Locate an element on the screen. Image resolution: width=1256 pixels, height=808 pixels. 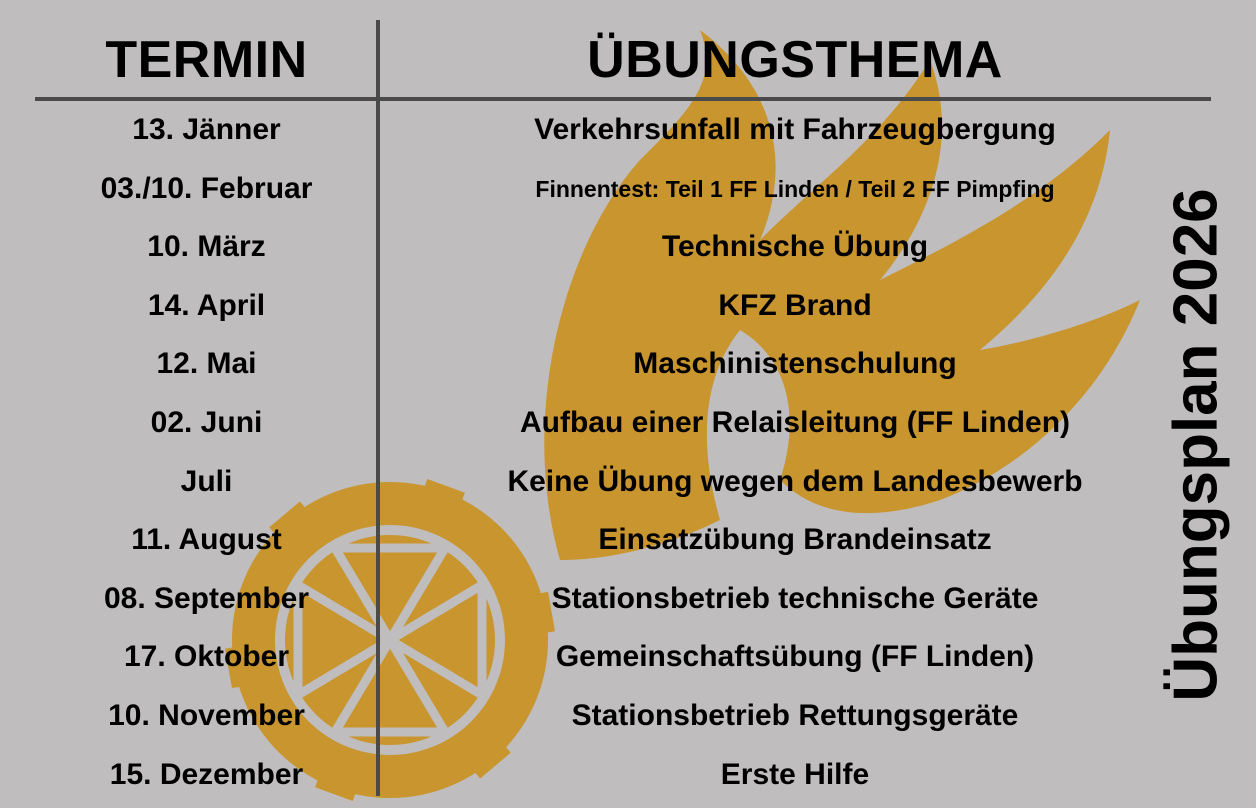
row-date: 10. November is located at coordinates (206, 715).